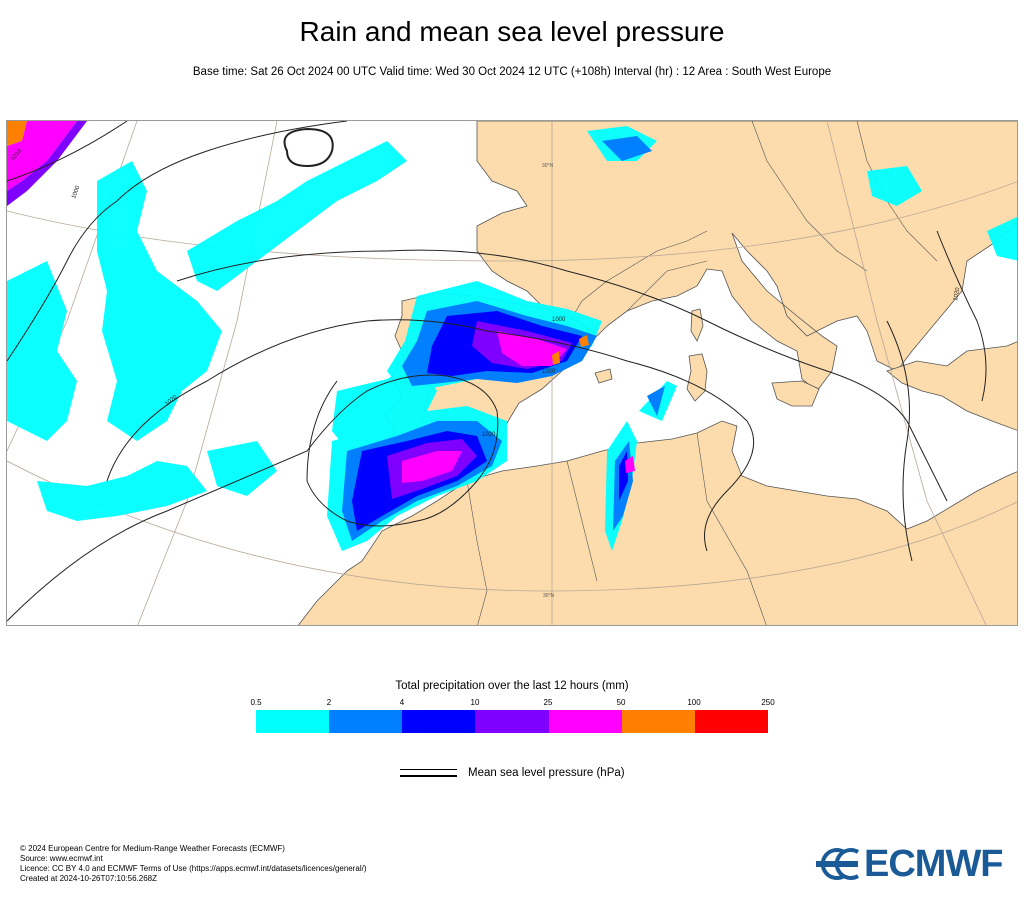  What do you see at coordinates (61, 858) in the screenshot?
I see `footer-source: Source: www.ecmwf.int` at bounding box center [61, 858].